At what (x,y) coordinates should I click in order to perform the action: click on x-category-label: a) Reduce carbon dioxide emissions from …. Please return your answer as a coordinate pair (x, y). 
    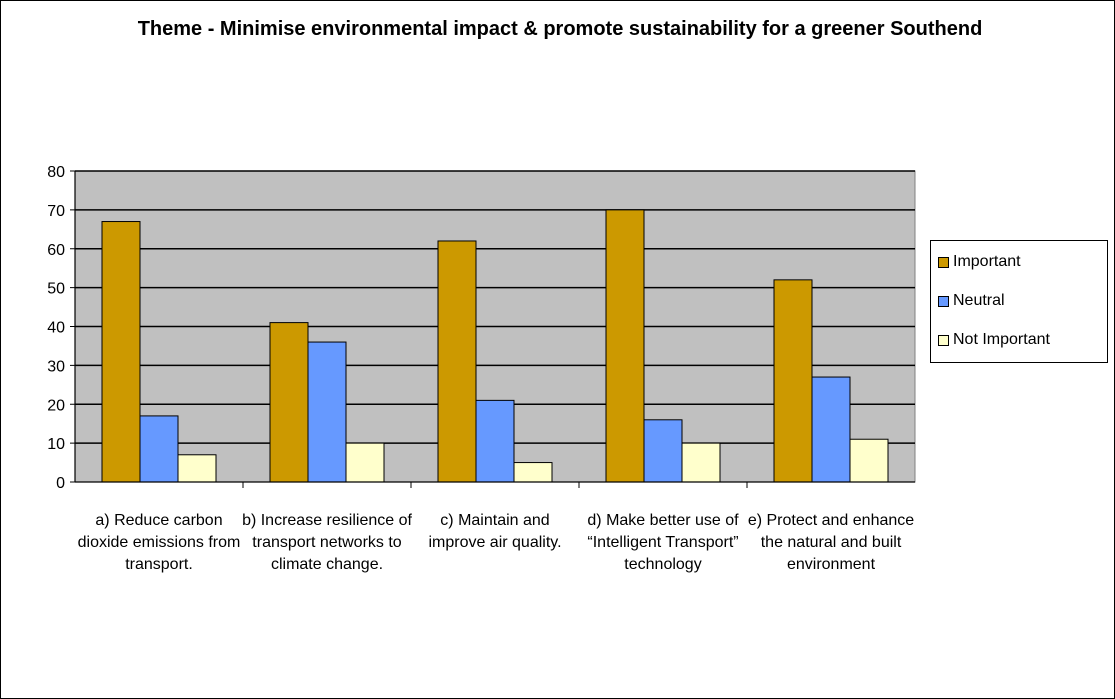
    Looking at the image, I should click on (159, 542).